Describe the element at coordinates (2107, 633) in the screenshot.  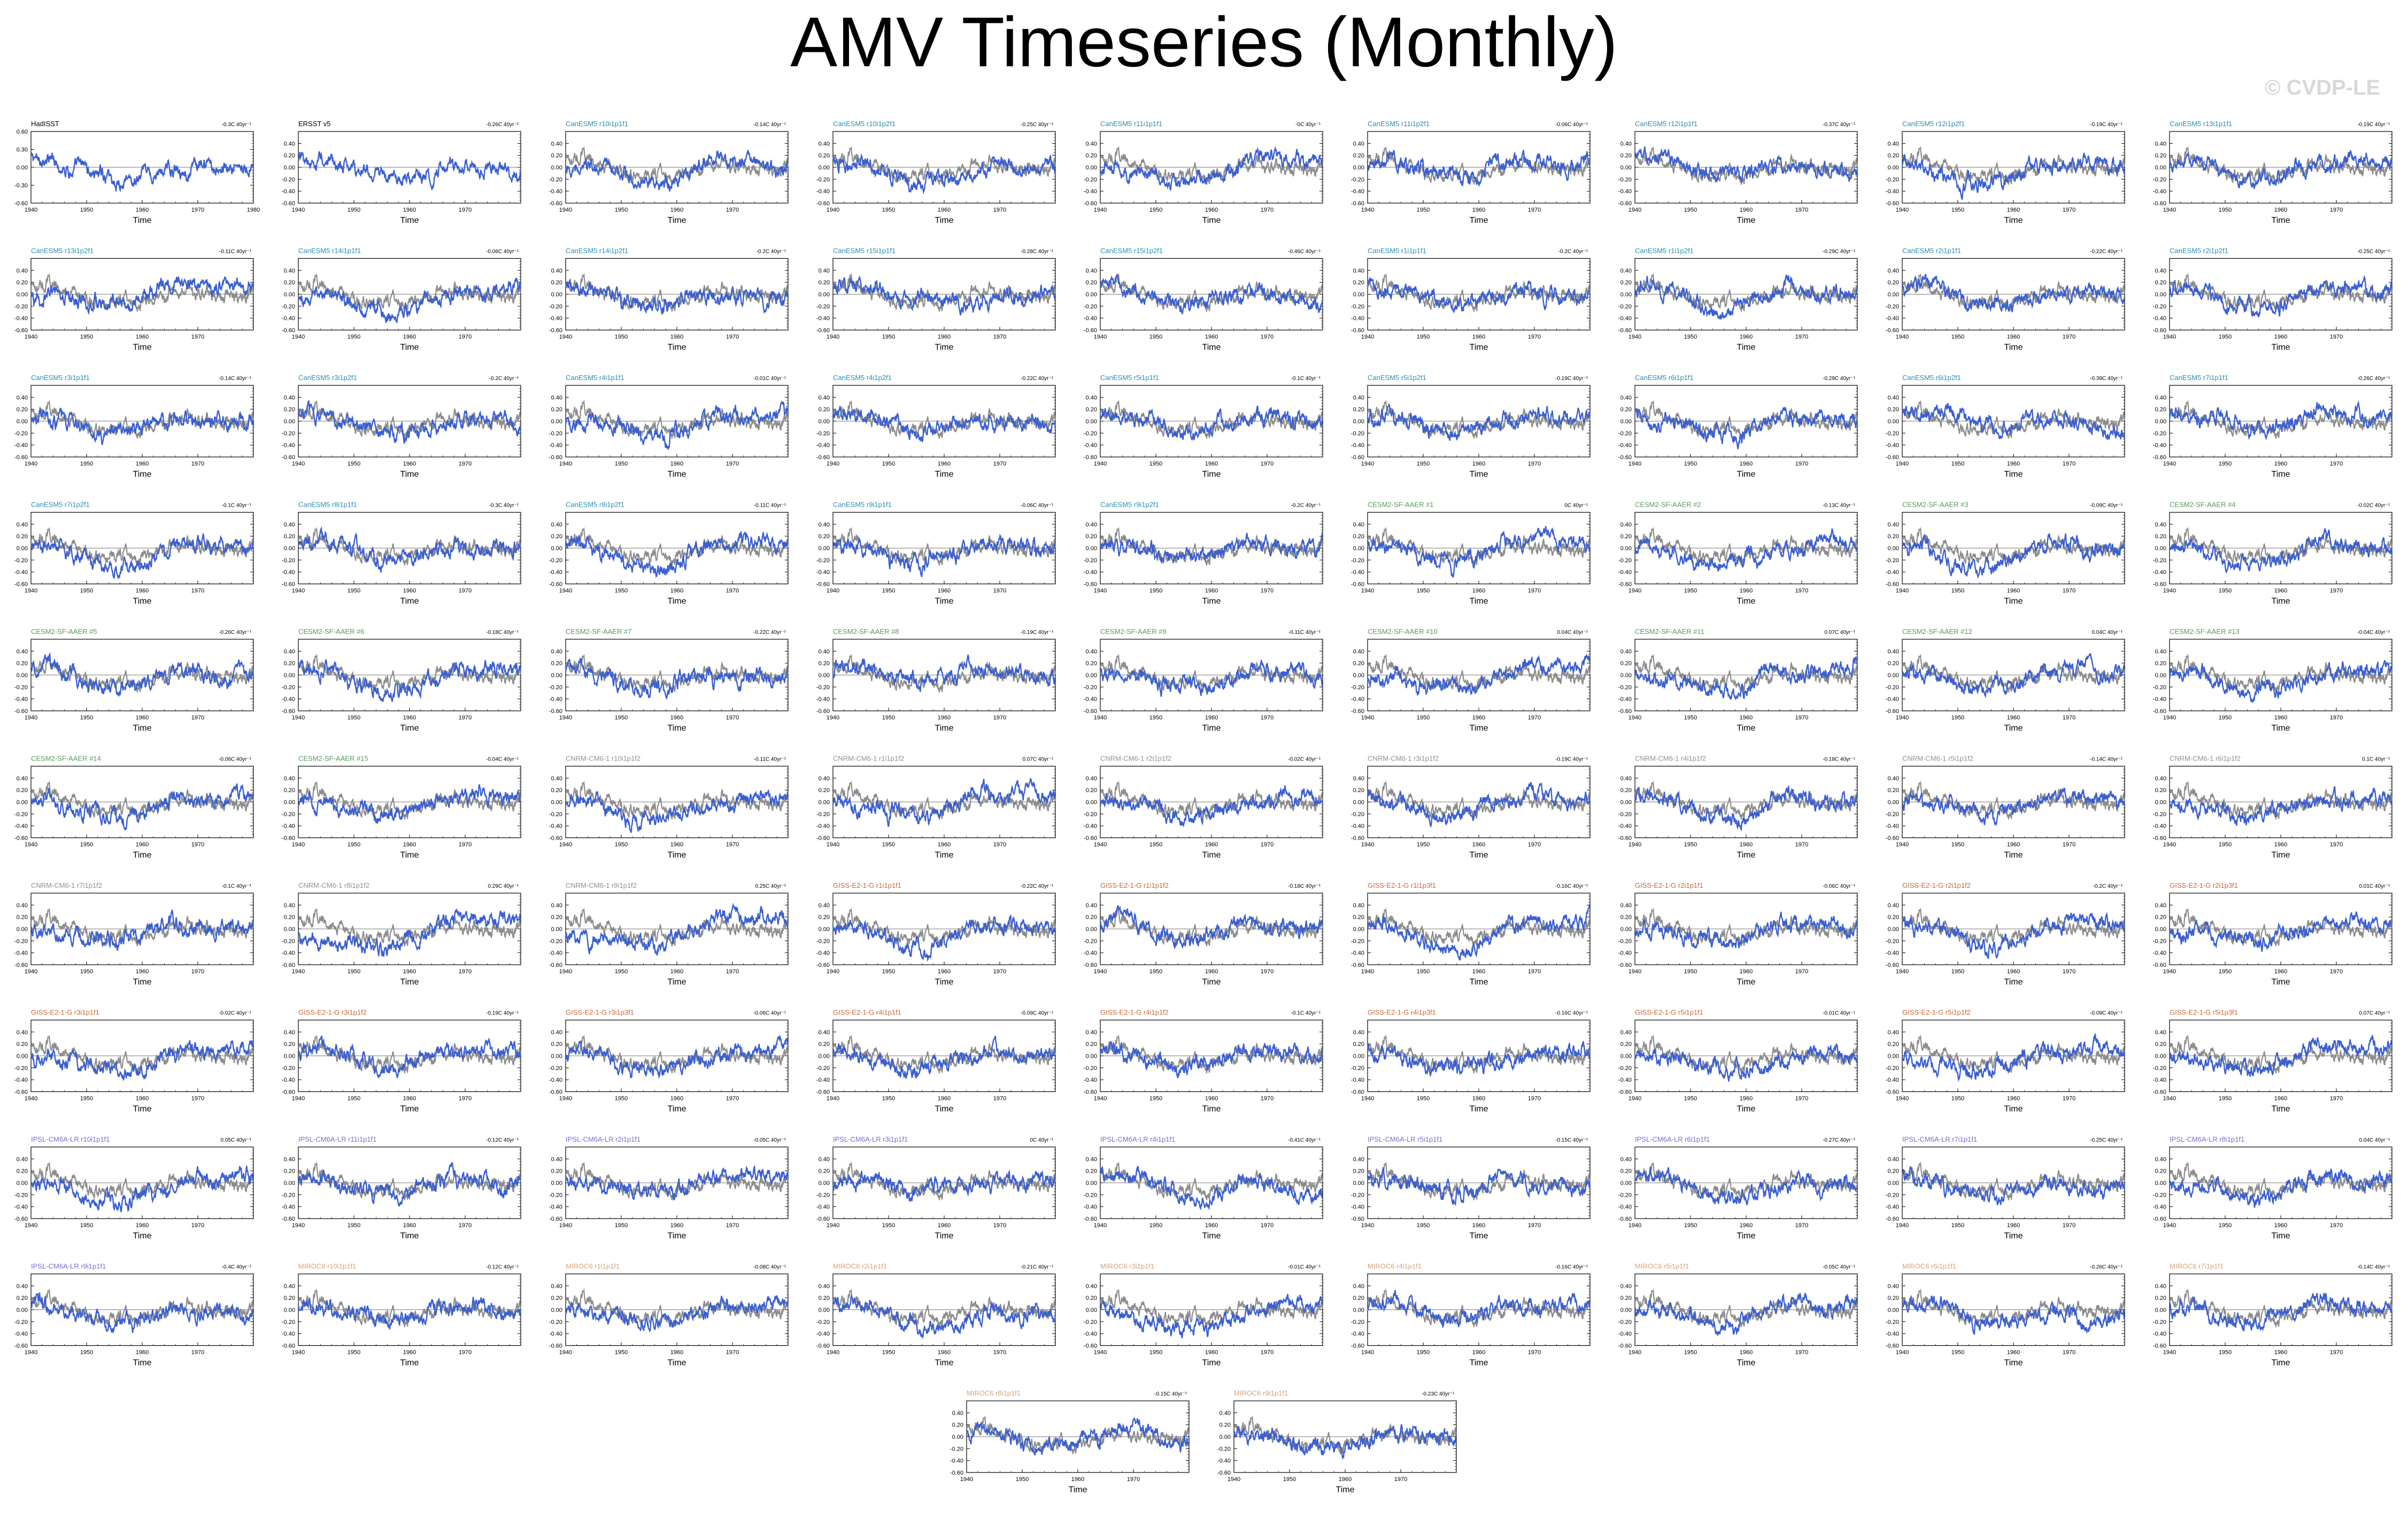
I see `panel-trend: 0.04C 40yr⁻¹` at that location.